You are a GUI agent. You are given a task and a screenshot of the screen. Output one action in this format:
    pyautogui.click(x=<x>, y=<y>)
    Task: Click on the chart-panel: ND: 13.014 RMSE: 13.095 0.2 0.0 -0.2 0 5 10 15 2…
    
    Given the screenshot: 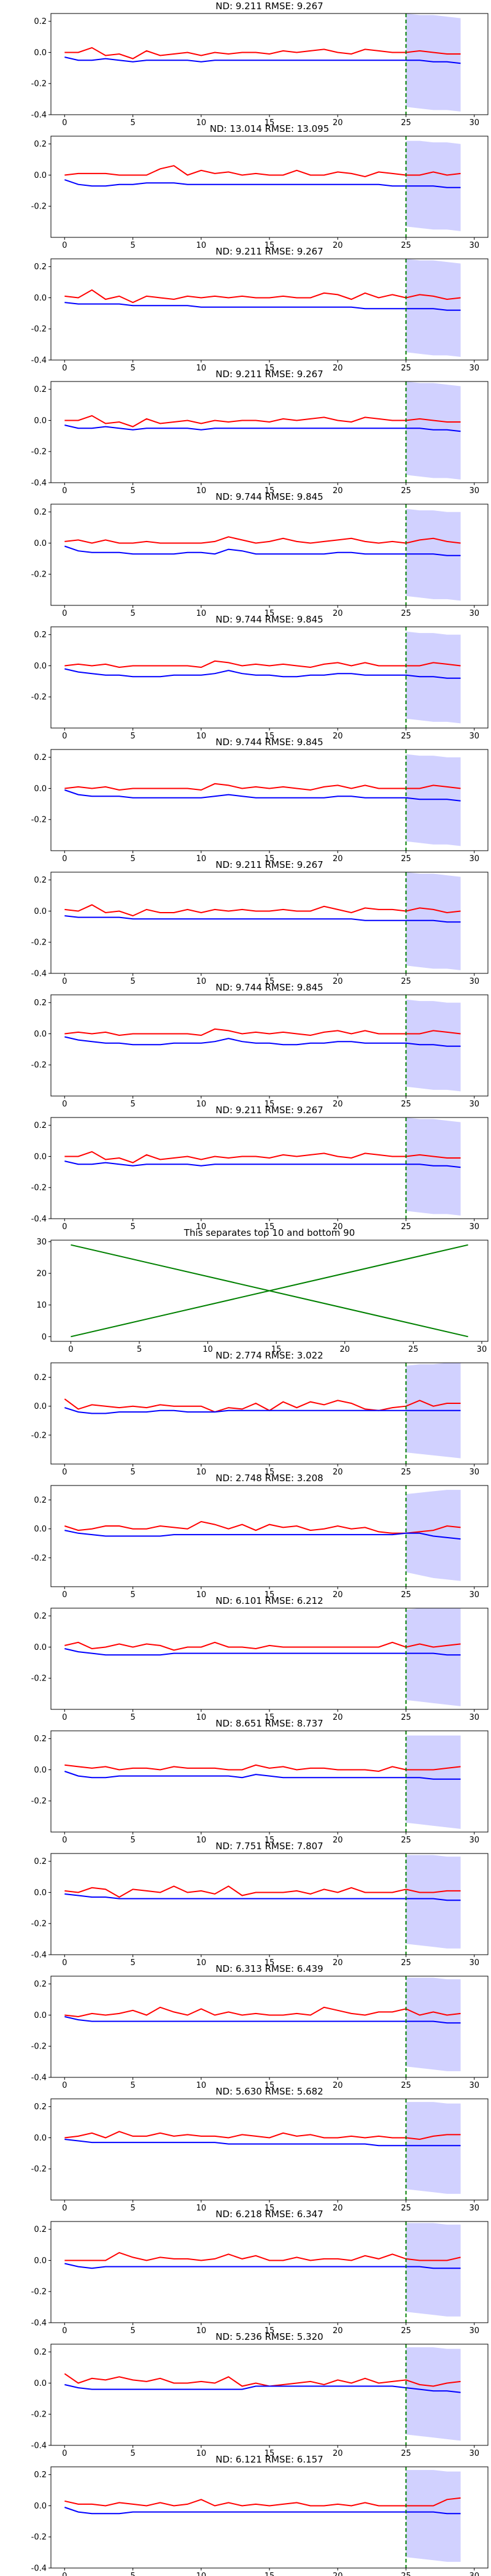 What is the action you would take?
    pyautogui.click(x=260, y=186)
    